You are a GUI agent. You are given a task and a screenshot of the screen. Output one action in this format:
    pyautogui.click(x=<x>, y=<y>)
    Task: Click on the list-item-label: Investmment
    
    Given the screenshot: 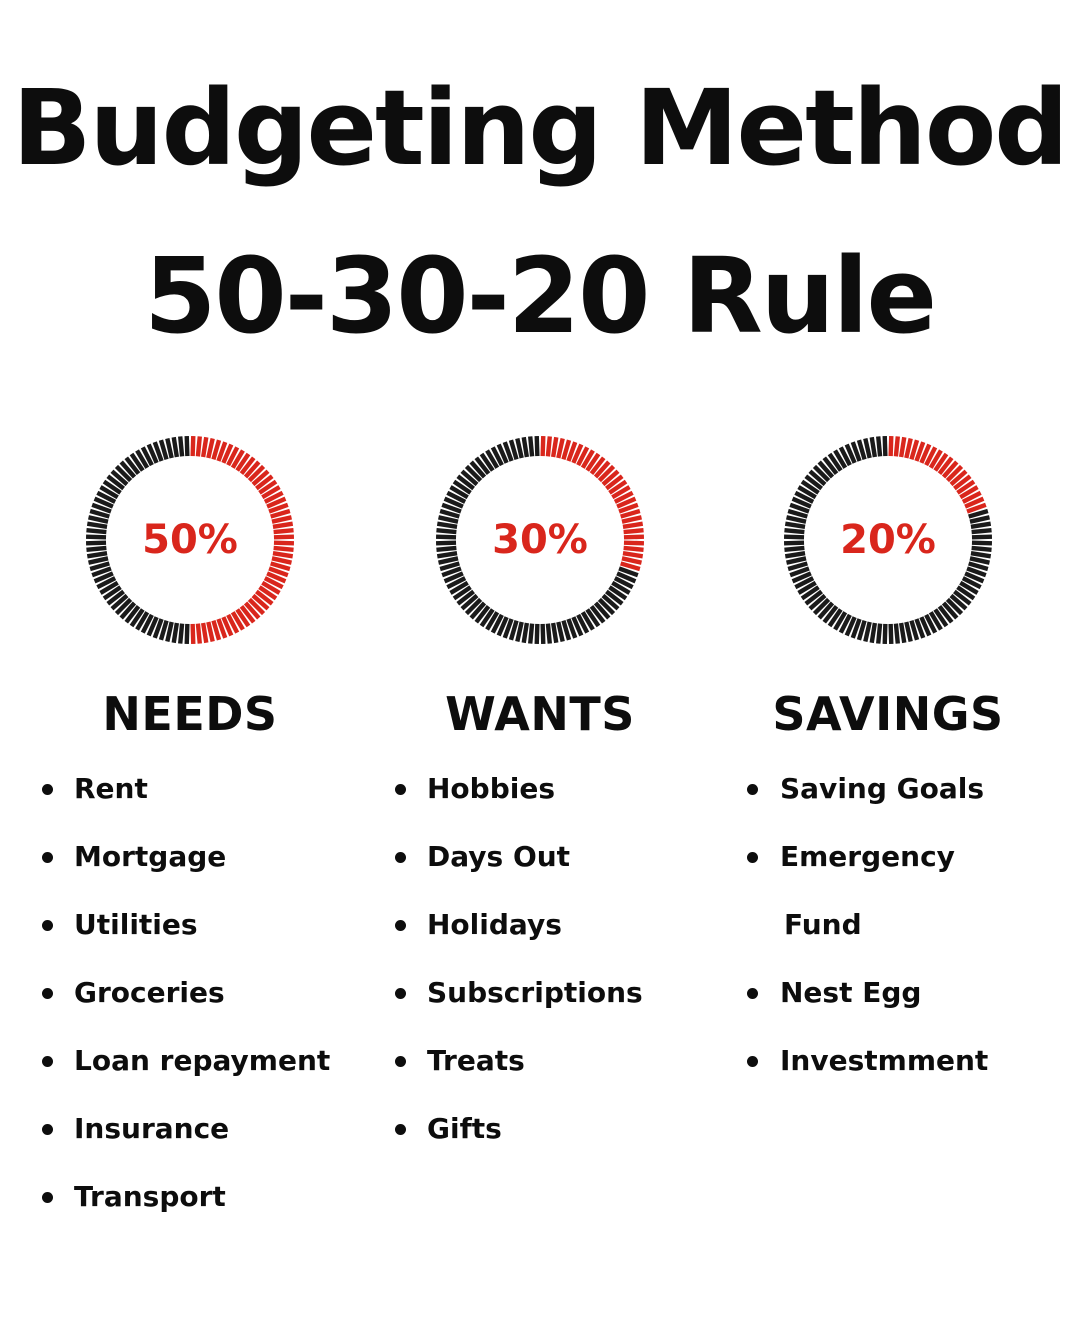 What is the action you would take?
    pyautogui.click(x=884, y=1060)
    